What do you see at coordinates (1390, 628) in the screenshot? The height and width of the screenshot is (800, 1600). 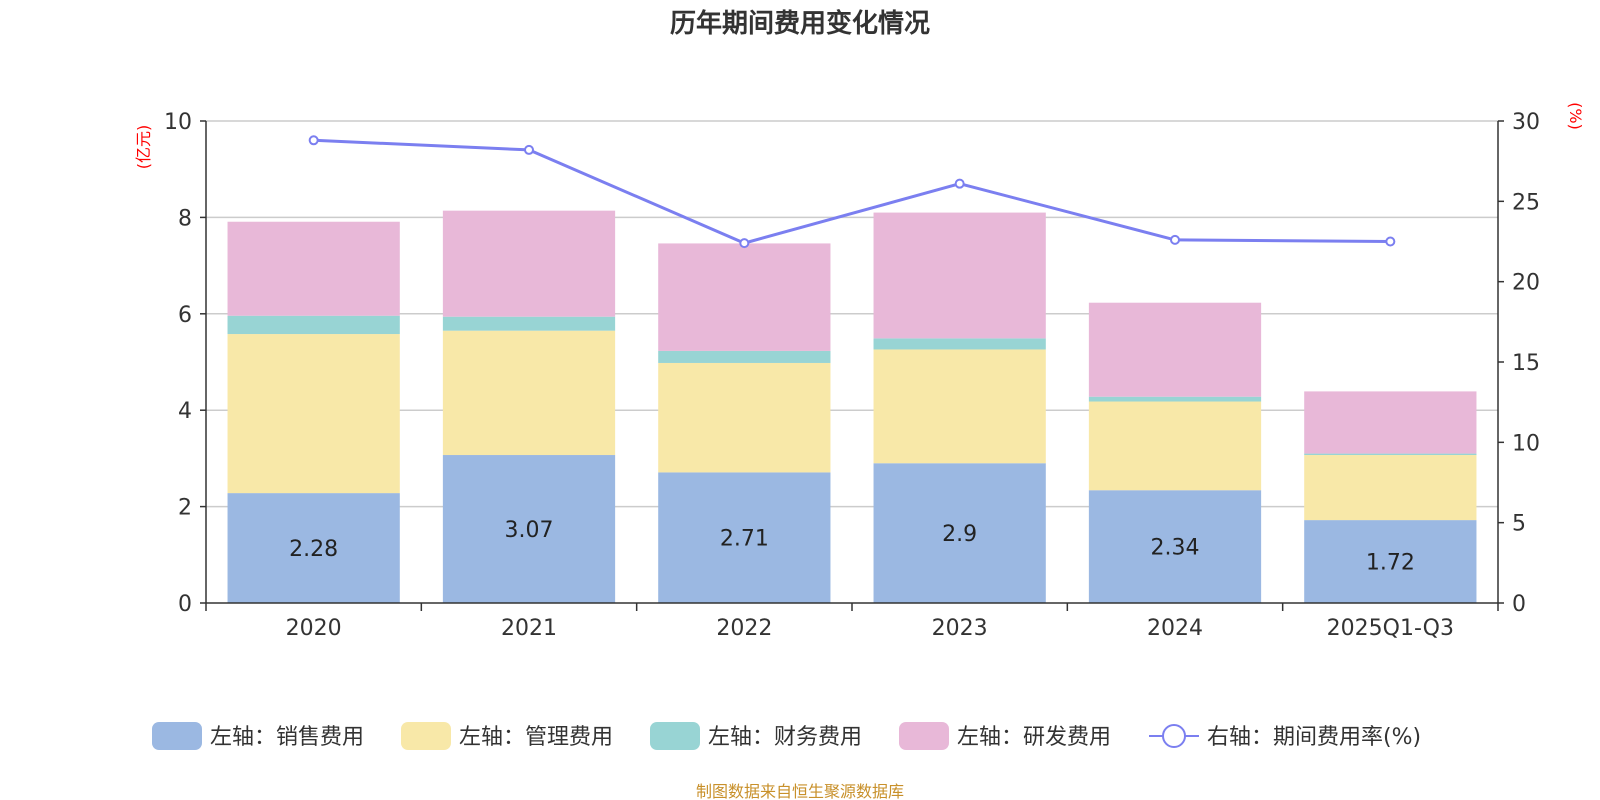 I see `x-tick-label: 2025Q1-Q3` at bounding box center [1390, 628].